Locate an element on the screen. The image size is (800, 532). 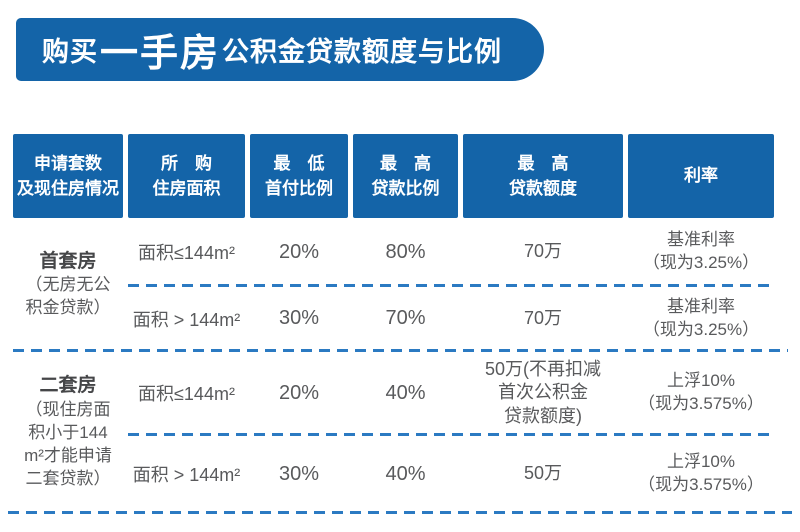
cell-loan-ratio: 80% is located at coordinates (405, 251).